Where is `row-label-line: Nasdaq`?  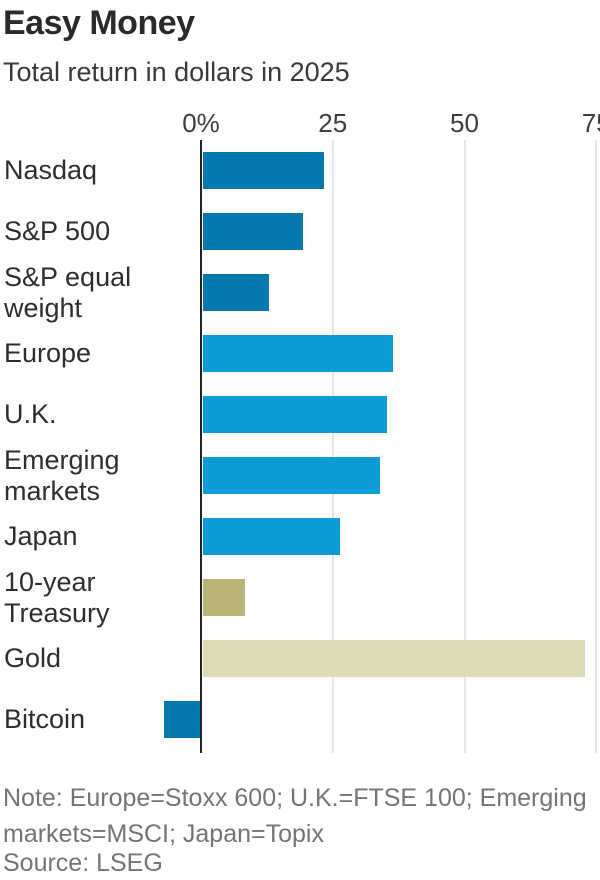 row-label-line: Nasdaq is located at coordinates (51, 170).